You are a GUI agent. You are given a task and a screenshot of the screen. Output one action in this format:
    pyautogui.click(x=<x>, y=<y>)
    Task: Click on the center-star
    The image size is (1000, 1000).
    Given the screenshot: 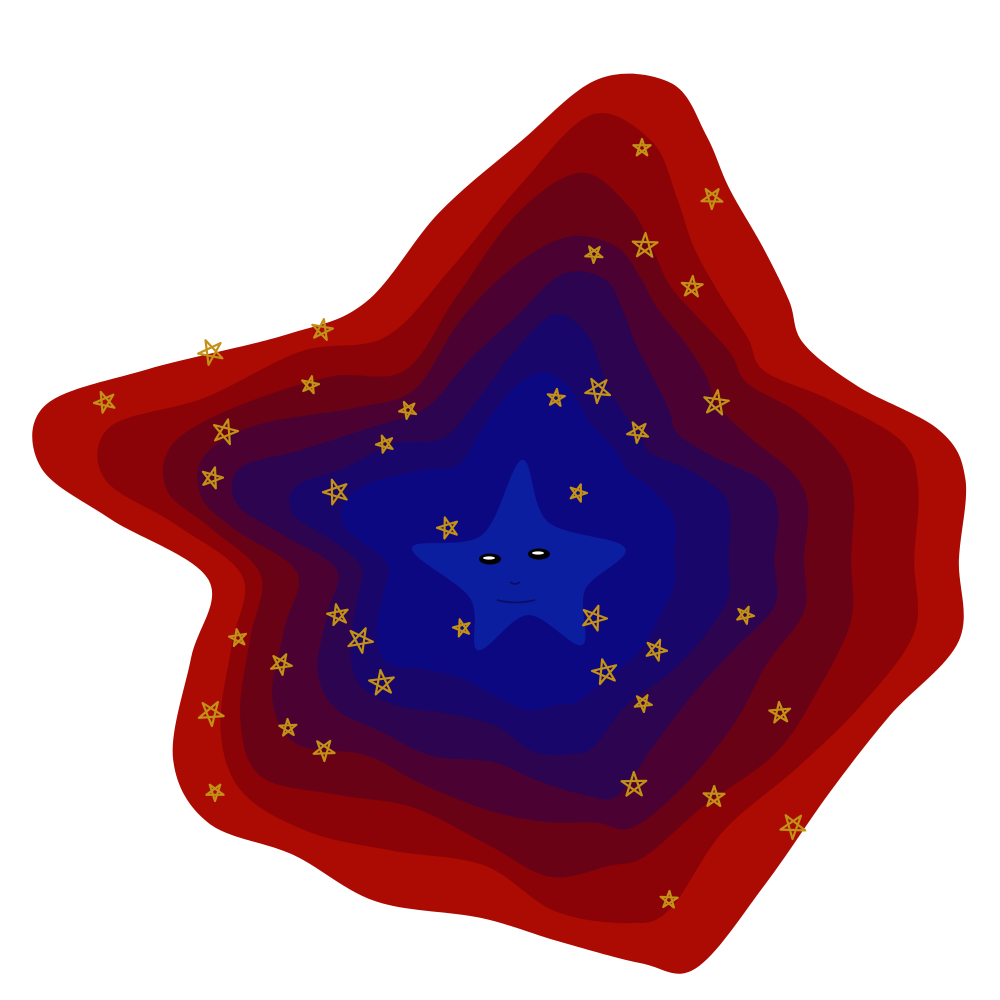 What is the action you would take?
    pyautogui.click(x=518, y=555)
    